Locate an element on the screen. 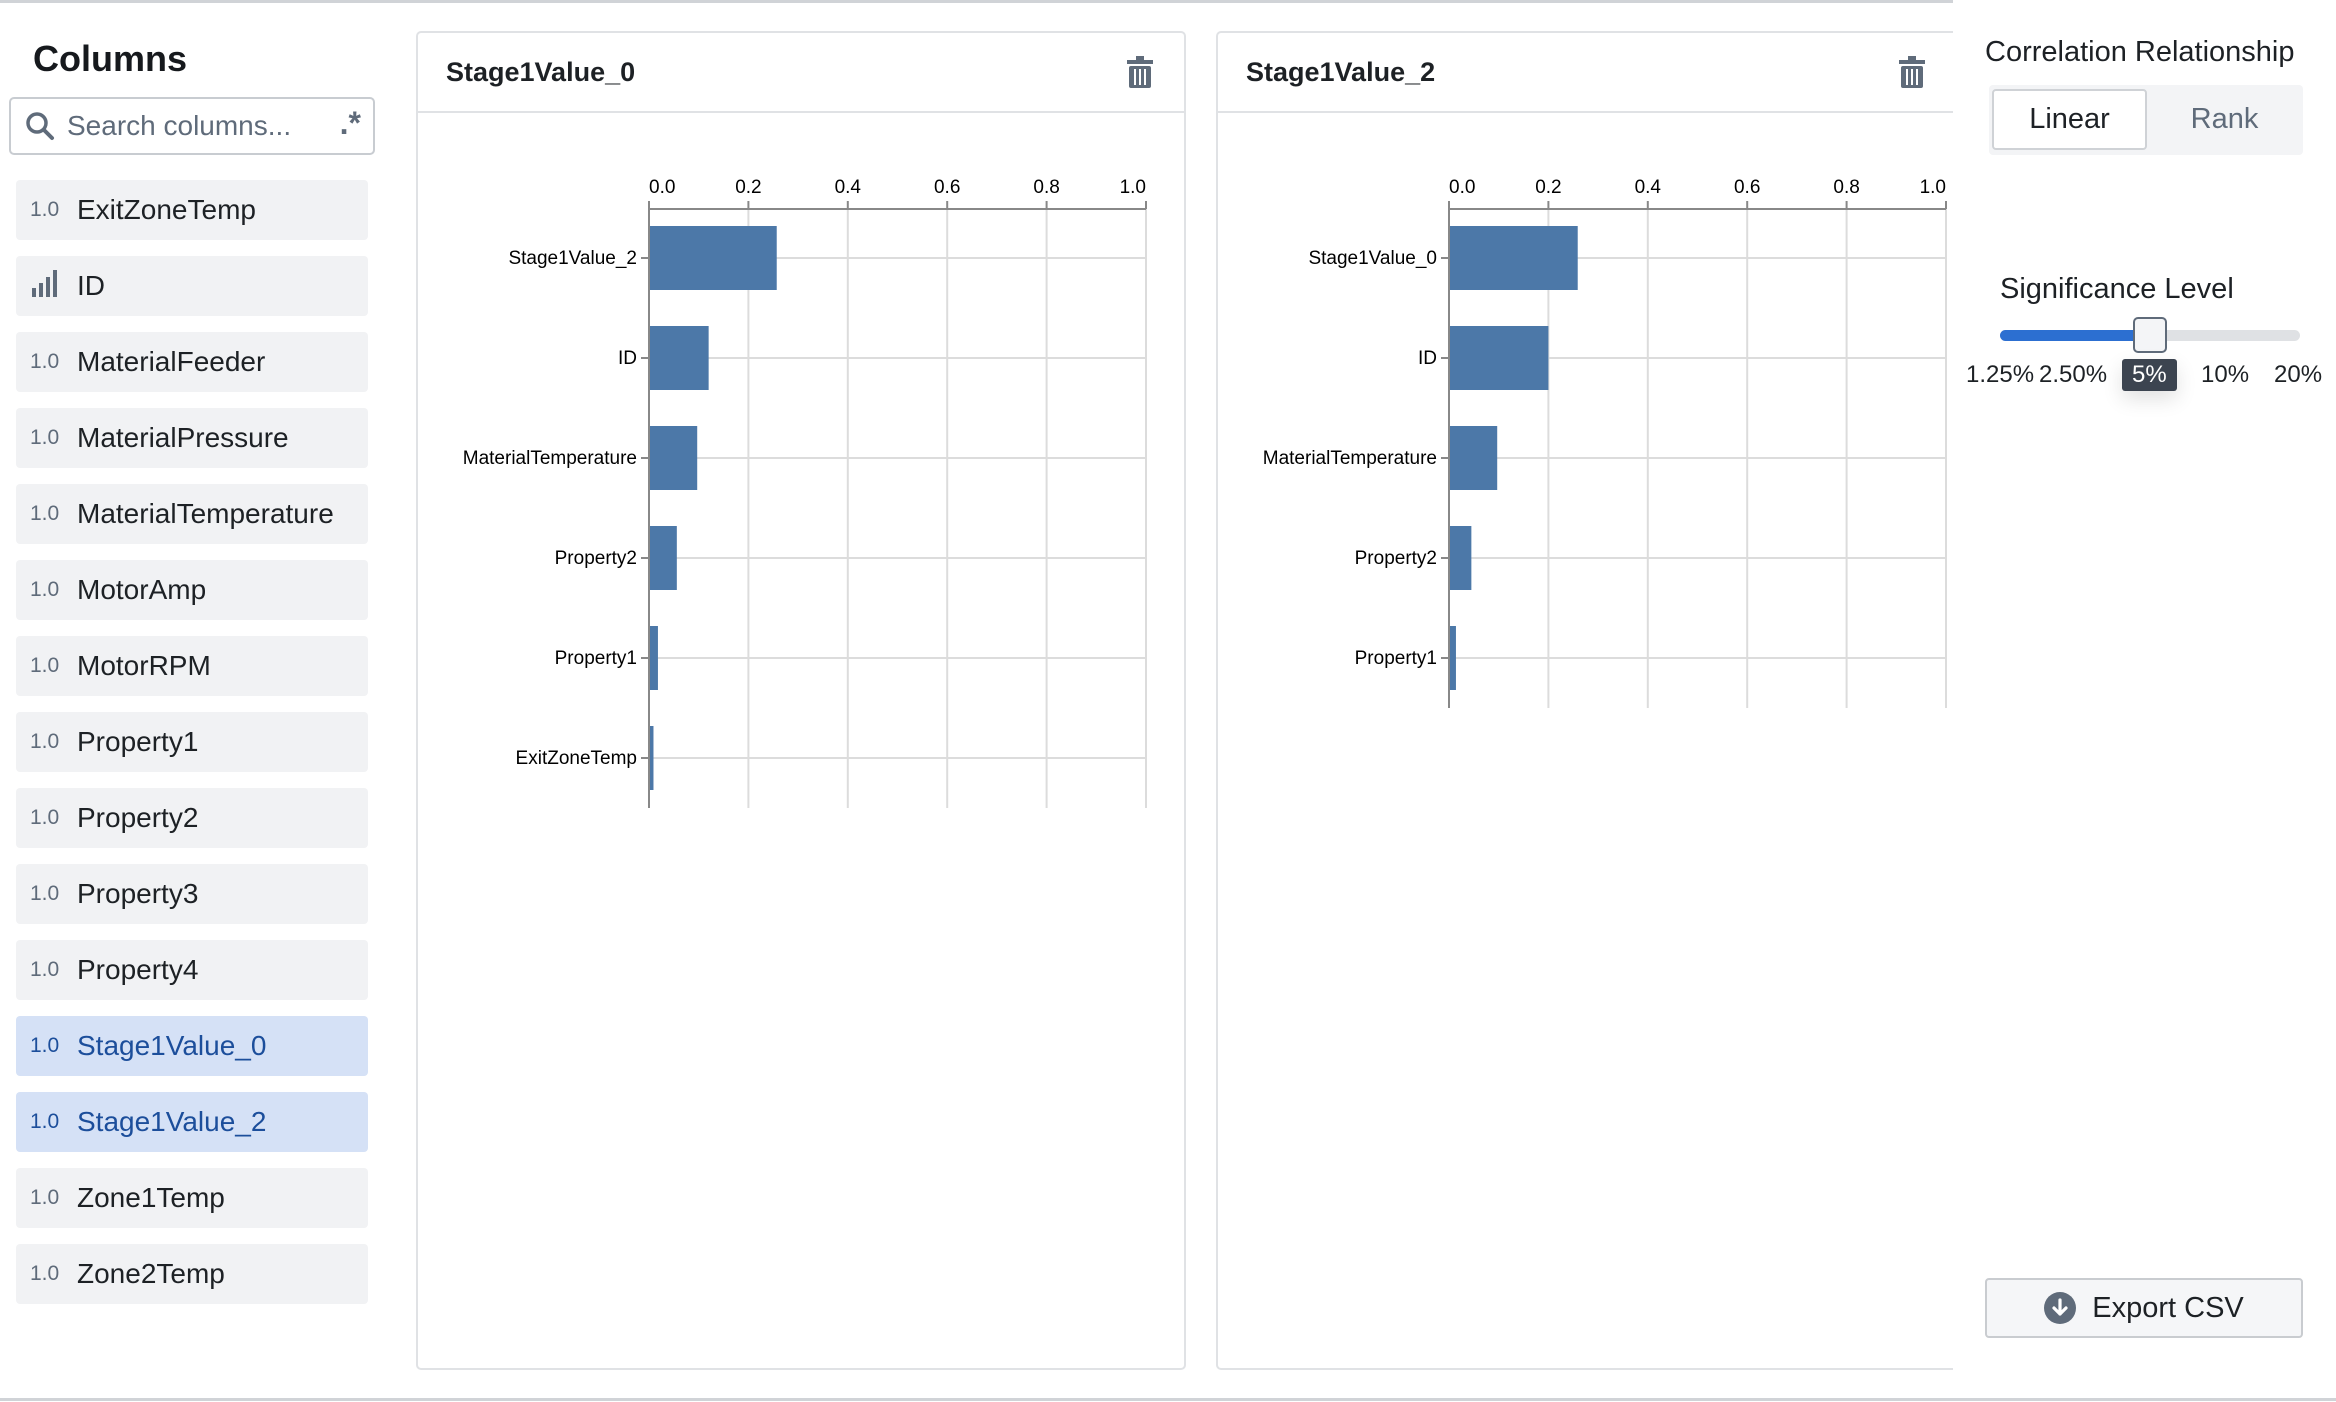 This screenshot has width=2336, height=1402. column-name: Stage1Value_0 is located at coordinates (172, 1045).